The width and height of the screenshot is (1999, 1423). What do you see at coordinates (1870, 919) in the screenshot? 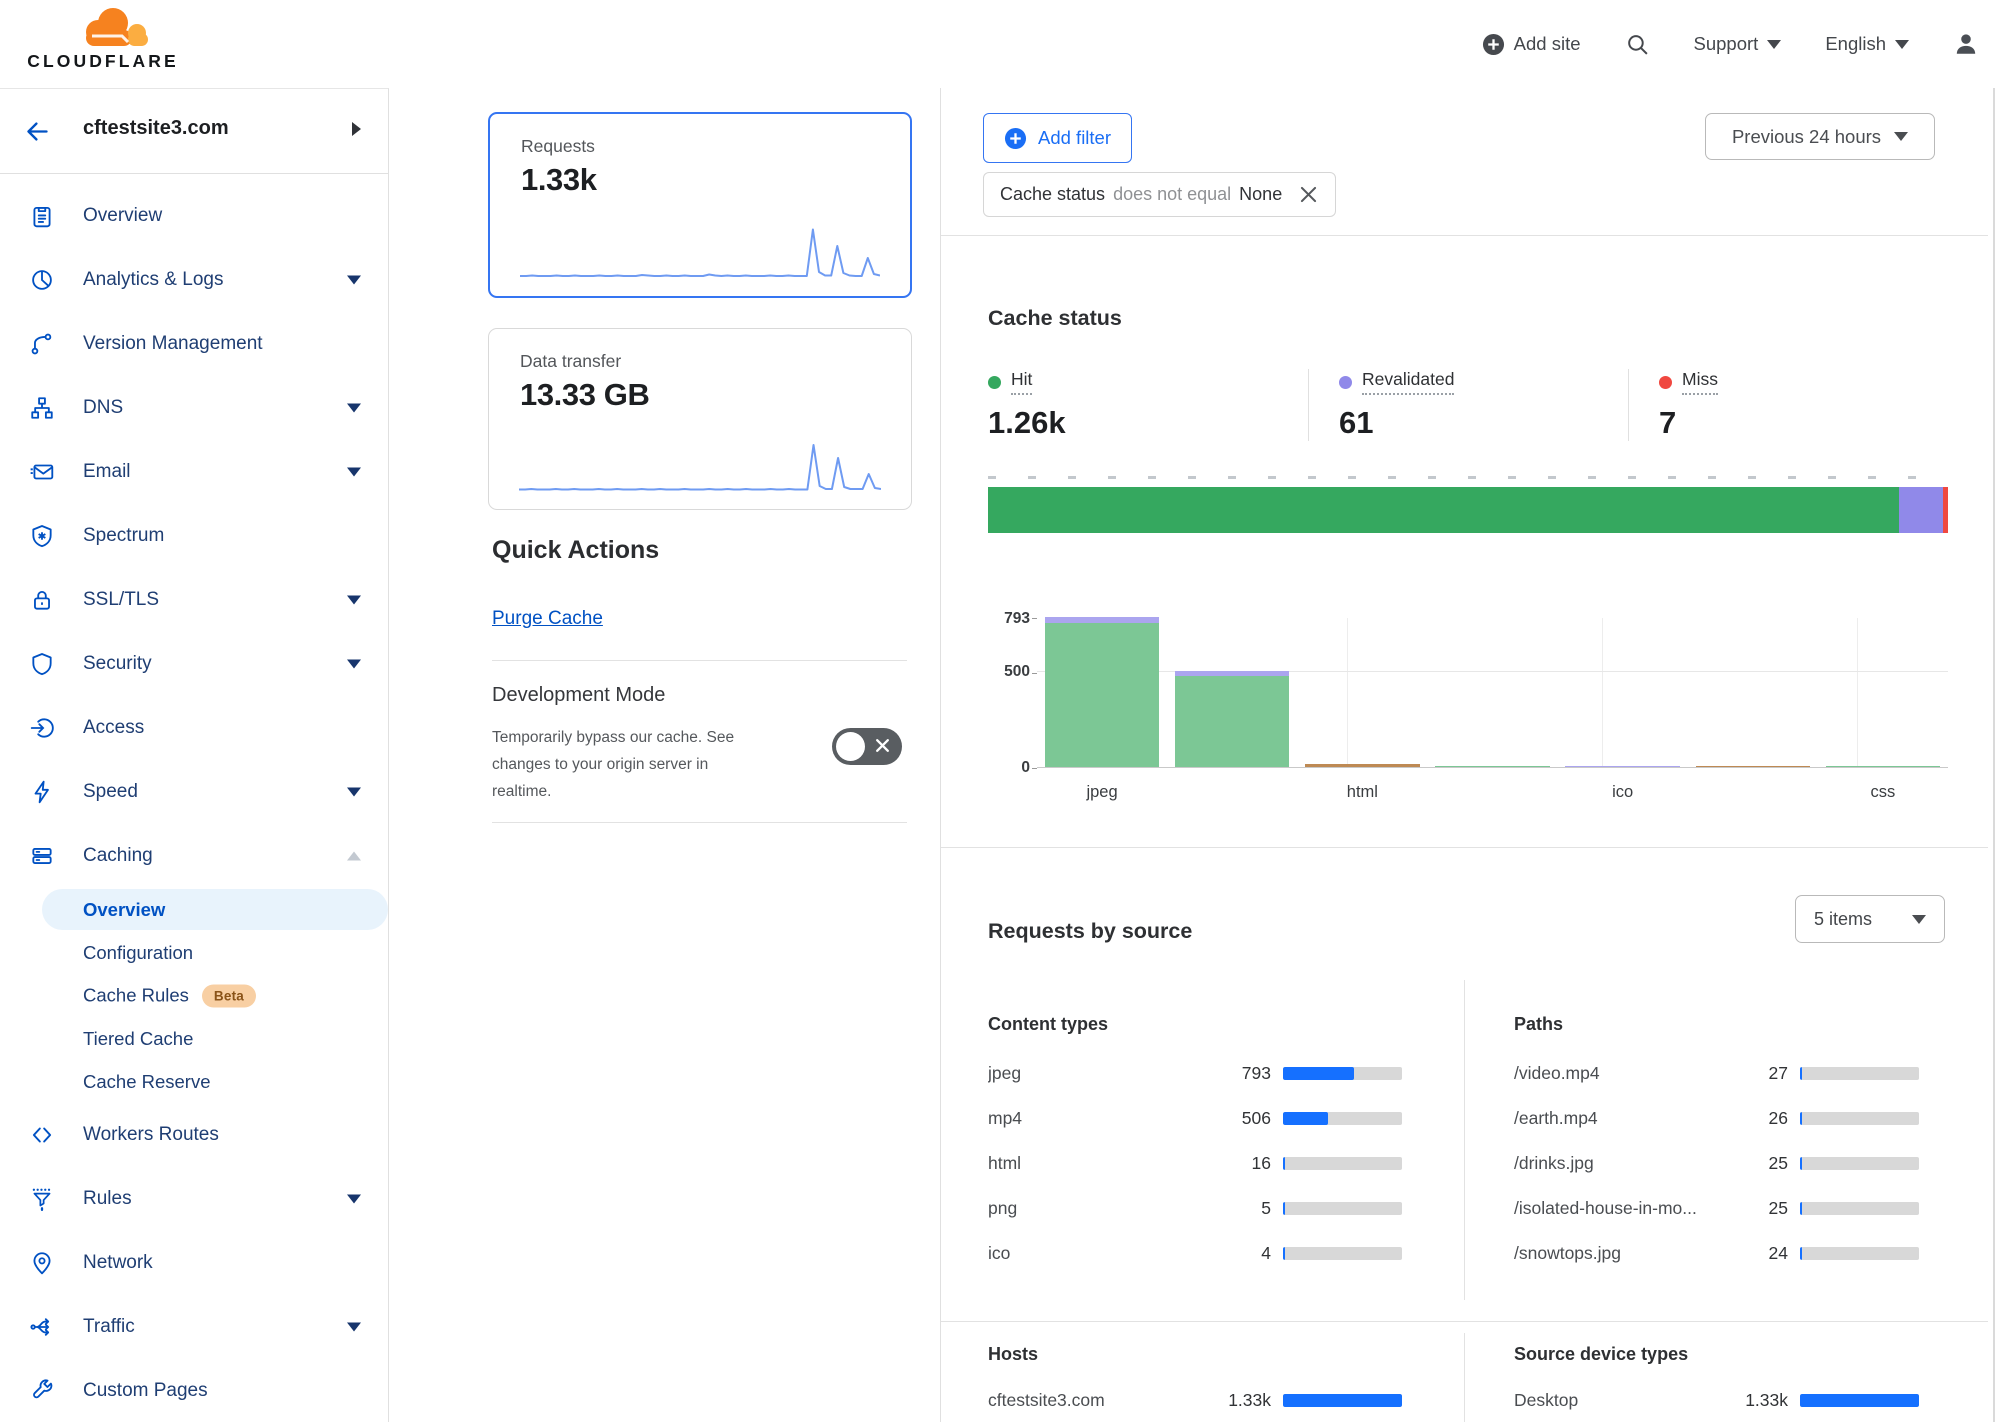
I see `items-count-dropdown: 5 items` at bounding box center [1870, 919].